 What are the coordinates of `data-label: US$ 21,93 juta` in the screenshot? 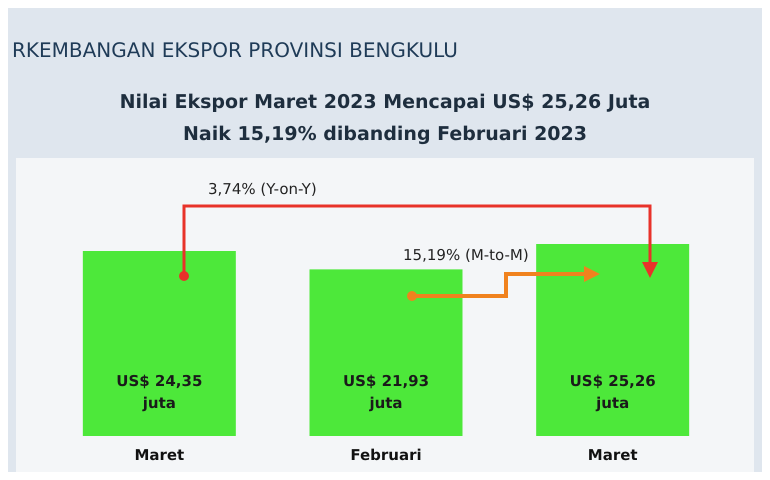 It's located at (386, 392).